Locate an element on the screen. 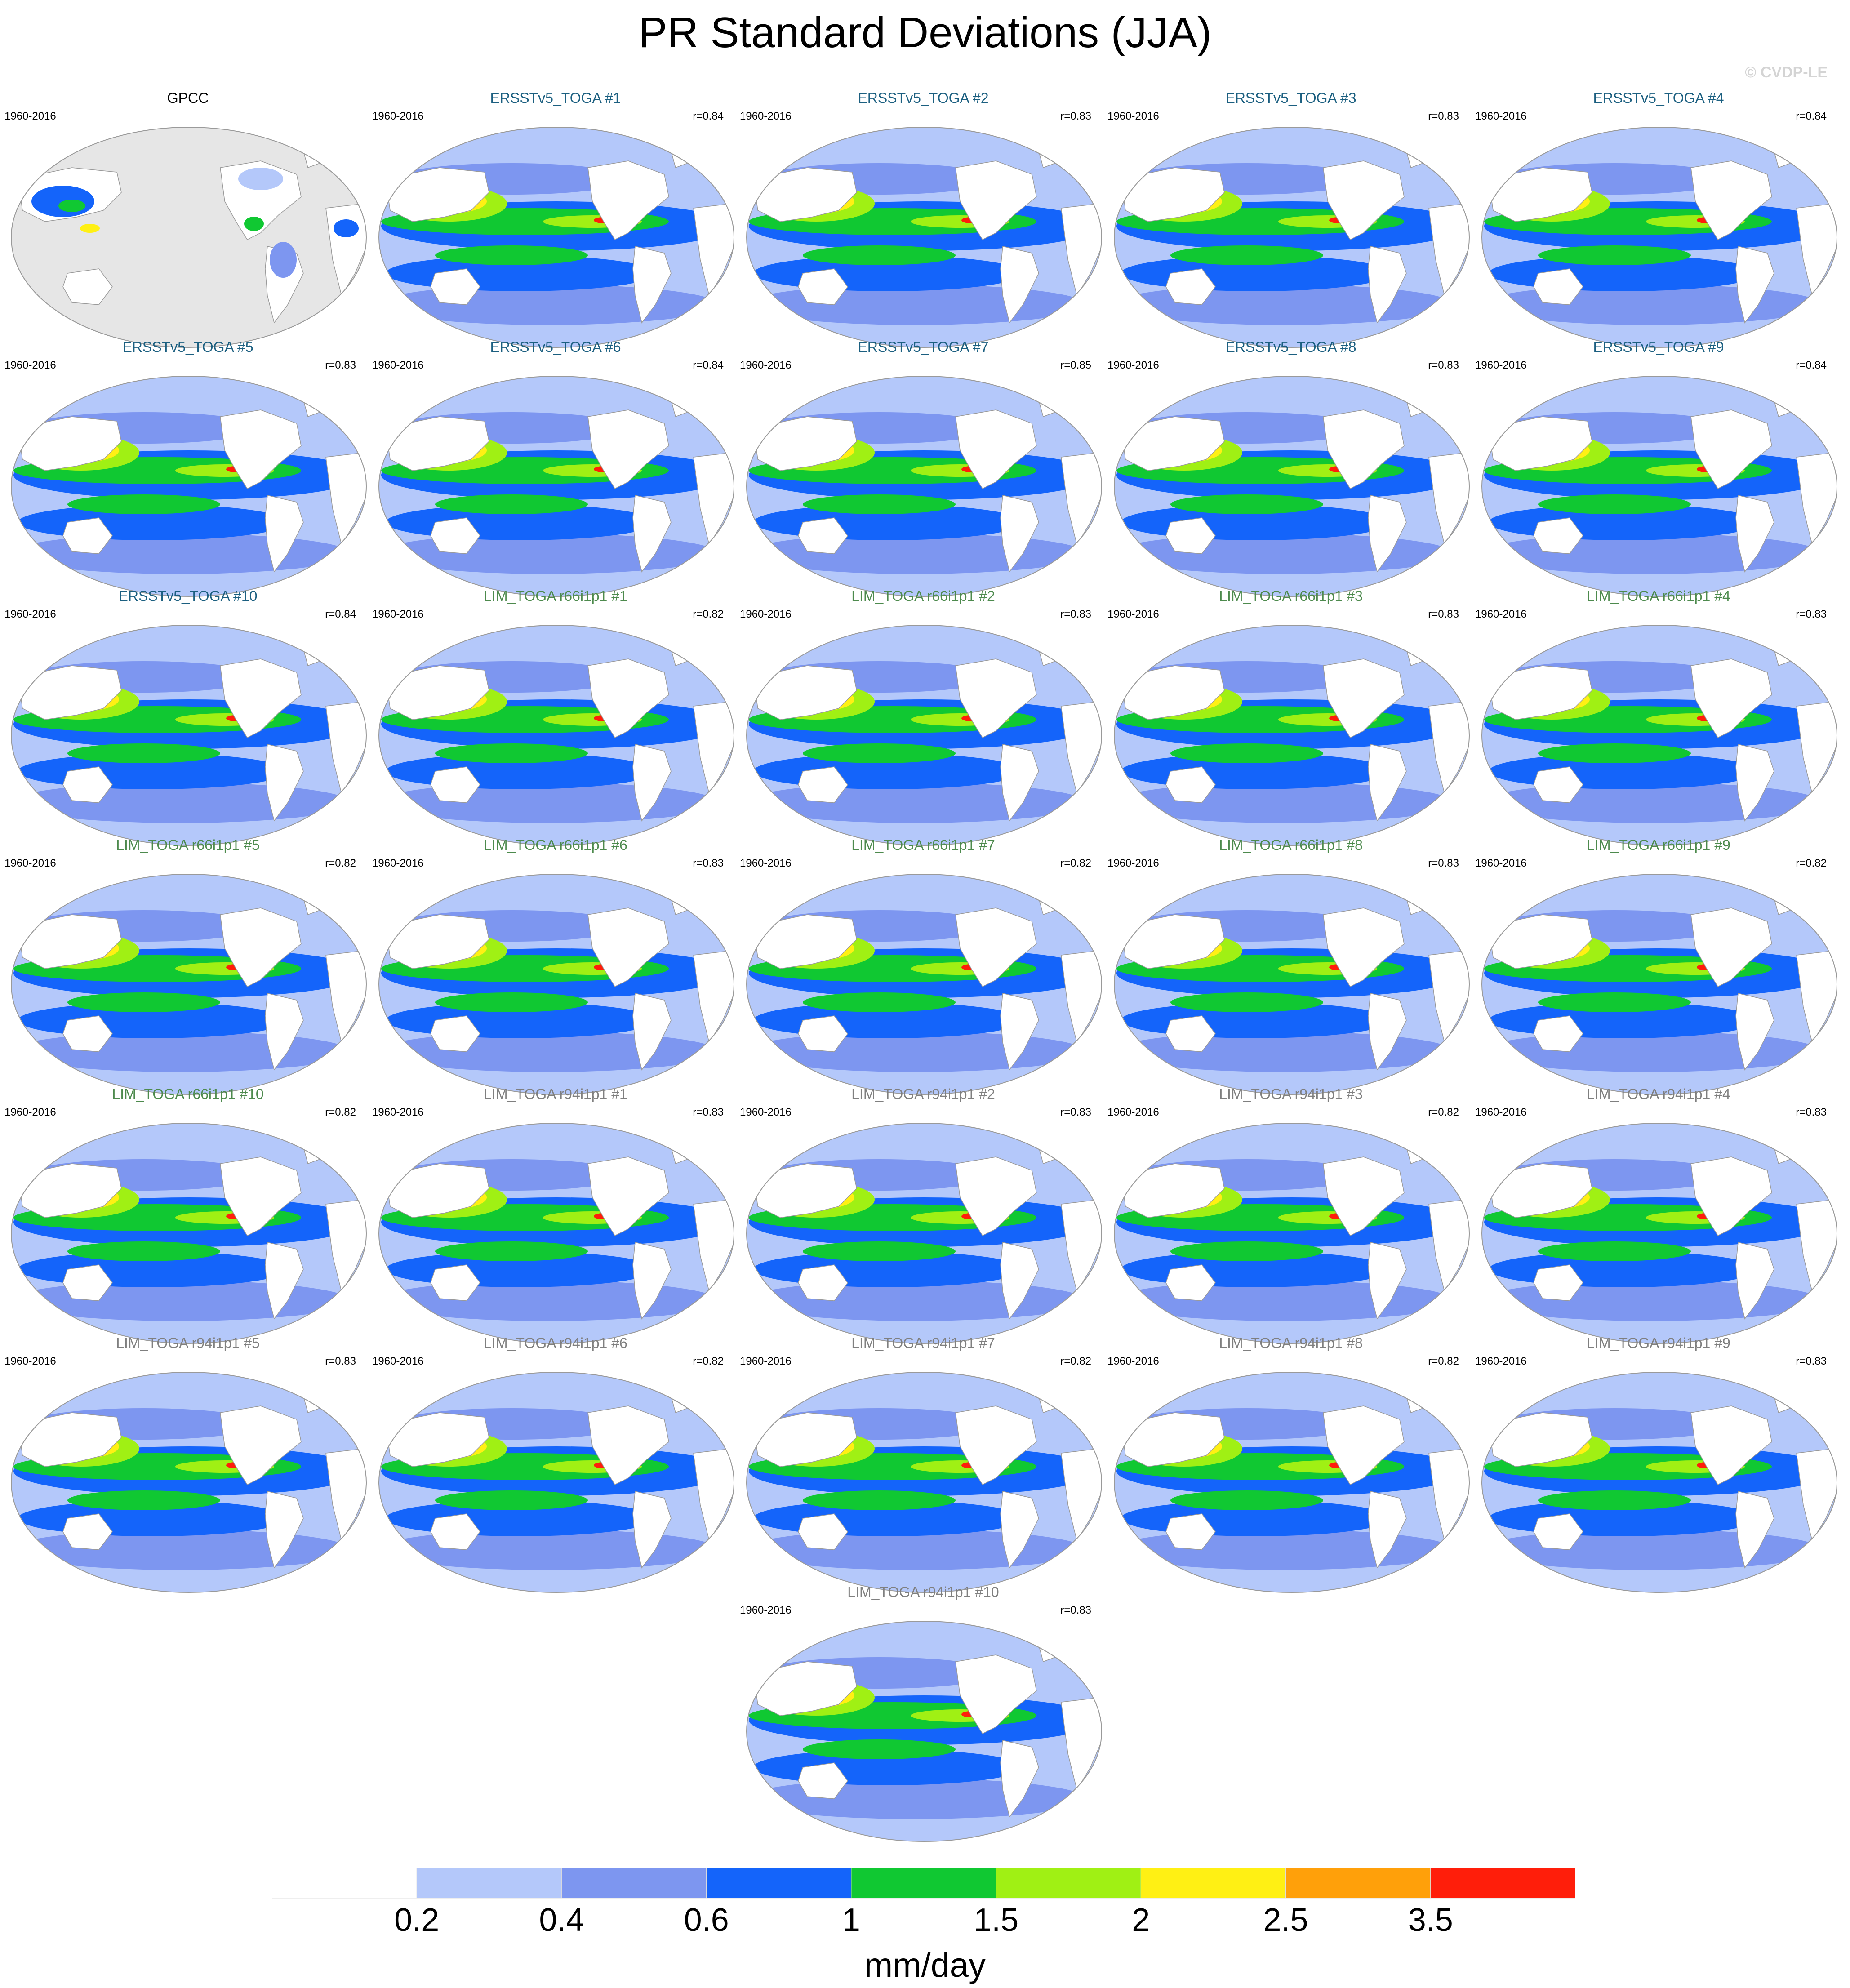 This screenshot has height=1988, width=1850. panel-title: LIM_TOGA r66i1p1 #5 is located at coordinates (188, 845).